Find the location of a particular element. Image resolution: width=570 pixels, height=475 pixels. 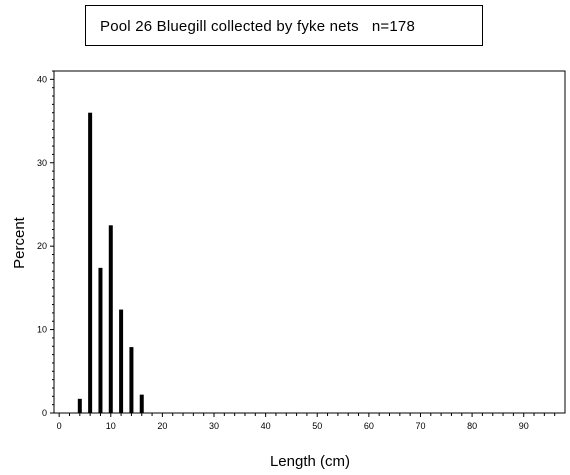

y-axis-label: Percent is located at coordinates (19, 242).